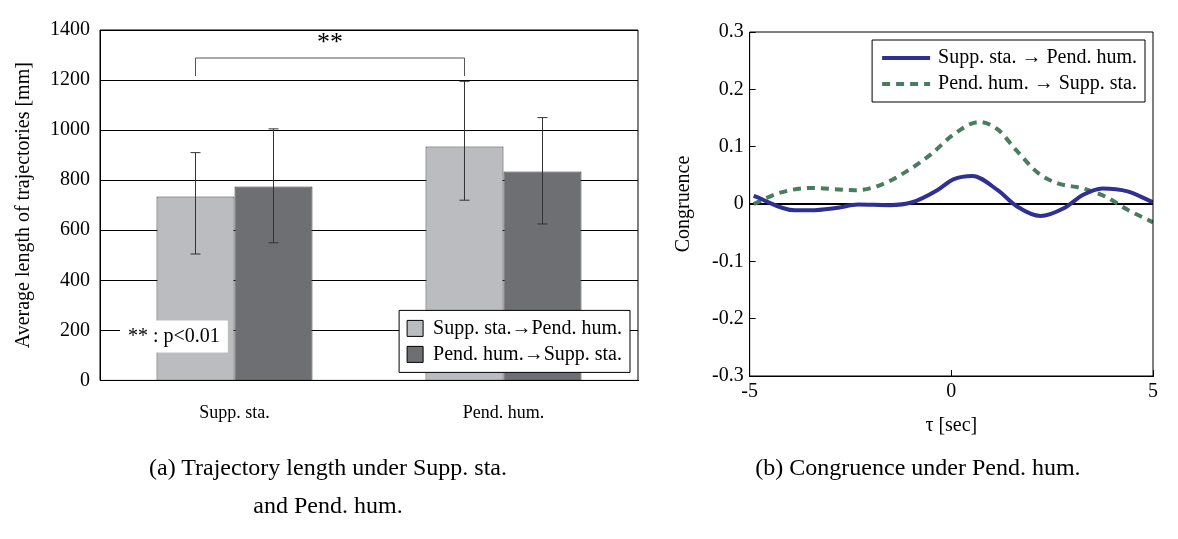  What do you see at coordinates (75, 178) in the screenshot?
I see `y-tick-label: 800` at bounding box center [75, 178].